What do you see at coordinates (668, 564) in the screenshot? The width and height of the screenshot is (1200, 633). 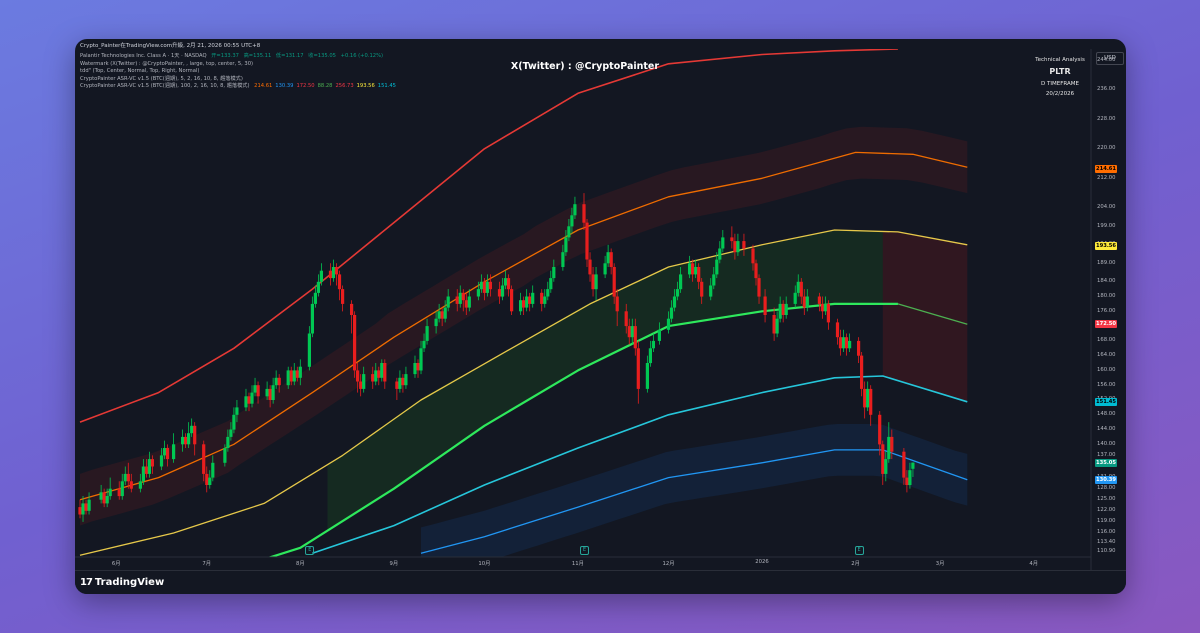 I see `x-tick-label: 12月` at bounding box center [668, 564].